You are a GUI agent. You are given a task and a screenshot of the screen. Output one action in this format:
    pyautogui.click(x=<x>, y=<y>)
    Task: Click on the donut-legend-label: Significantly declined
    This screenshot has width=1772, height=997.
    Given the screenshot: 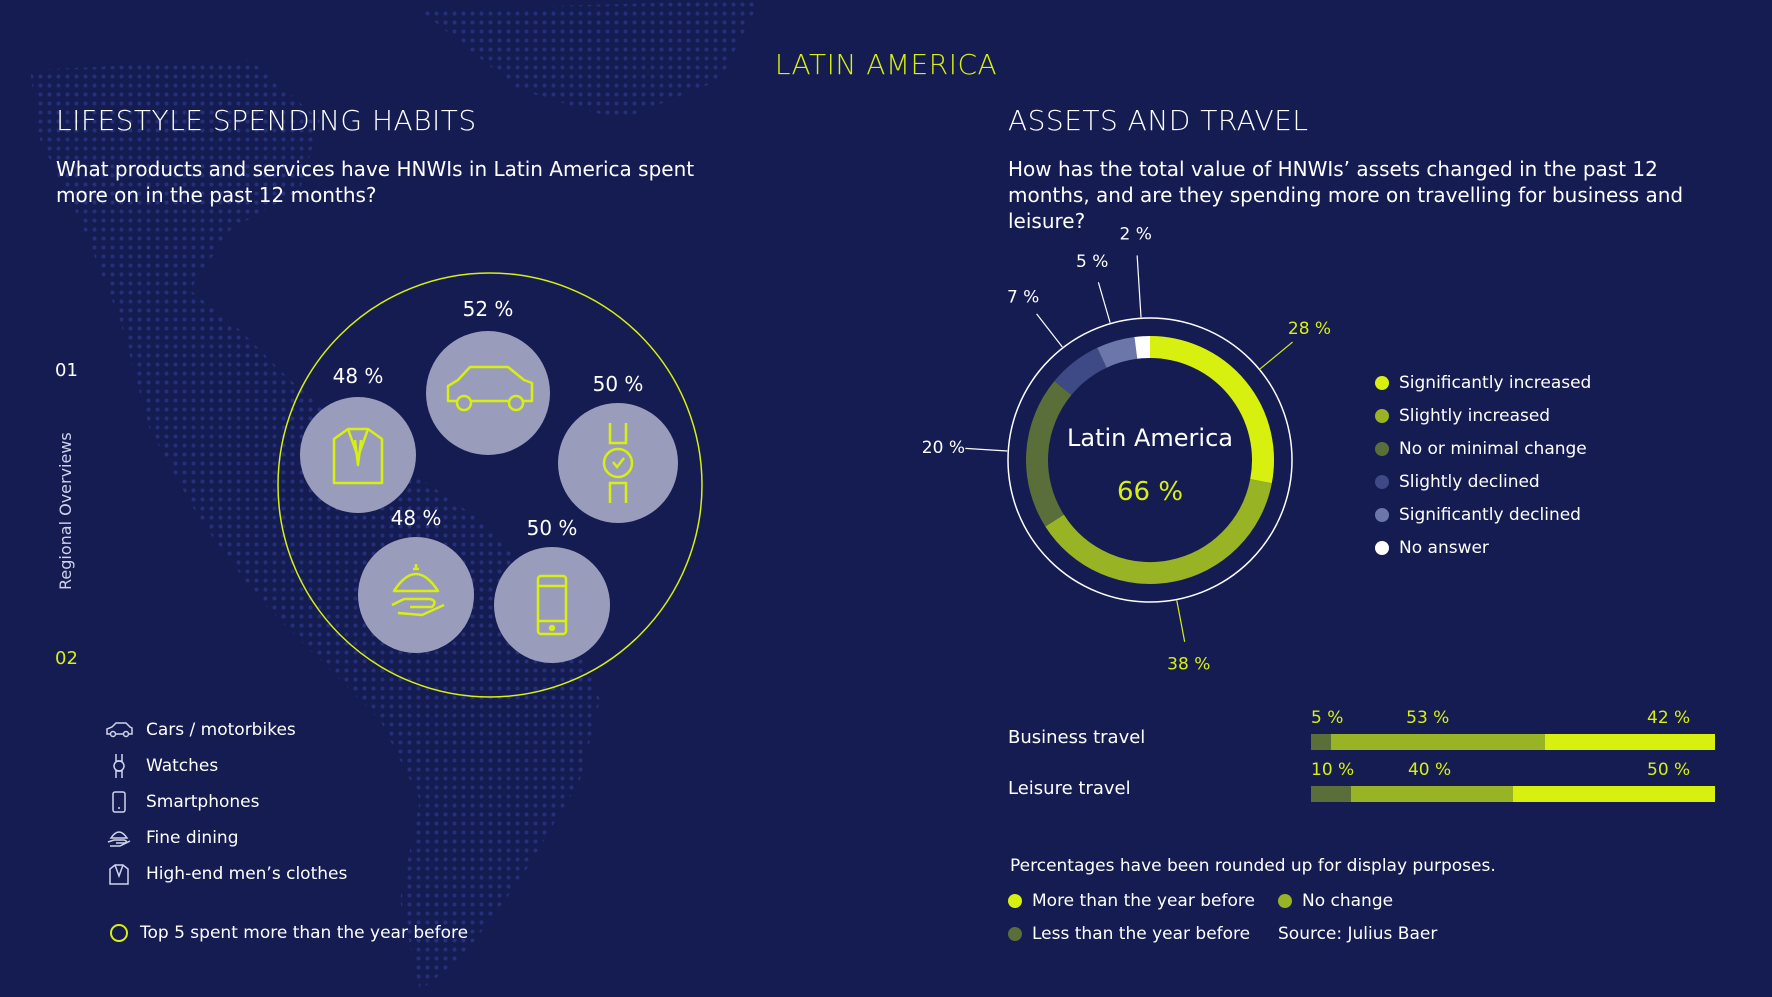 What is the action you would take?
    pyautogui.click(x=1490, y=514)
    